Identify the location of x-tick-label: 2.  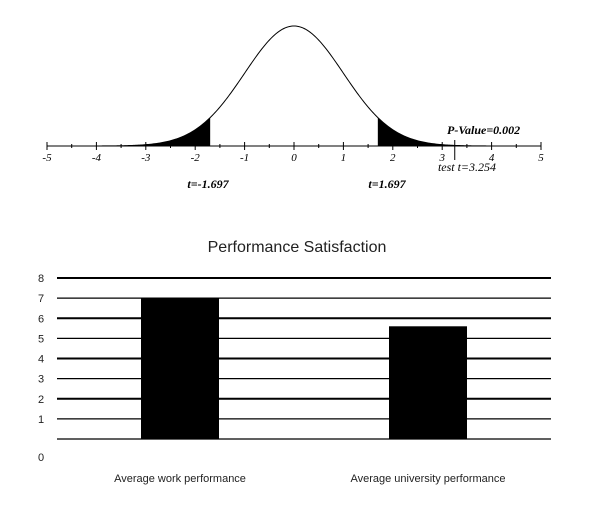
(393, 158).